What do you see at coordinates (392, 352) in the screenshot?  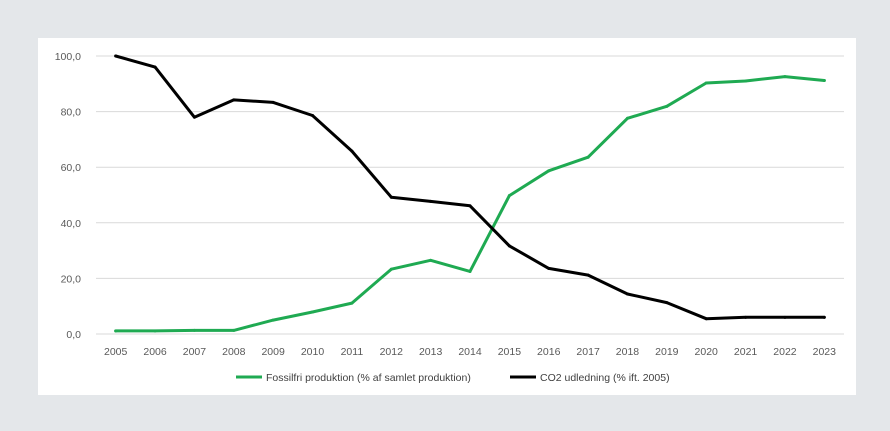 I see `x-tick-label: 2012` at bounding box center [392, 352].